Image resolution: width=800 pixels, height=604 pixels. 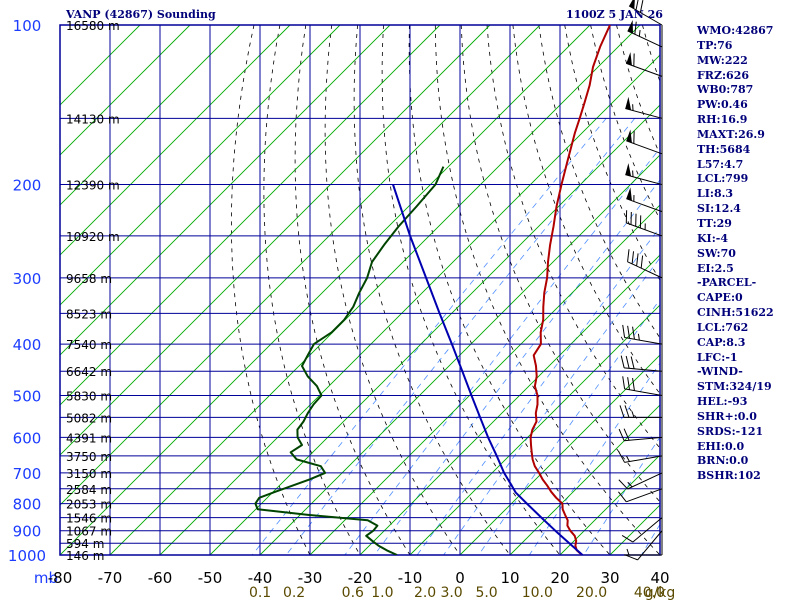 What do you see at coordinates (27, 279) in the screenshot?
I see `pressure-tick-label: 300` at bounding box center [27, 279].